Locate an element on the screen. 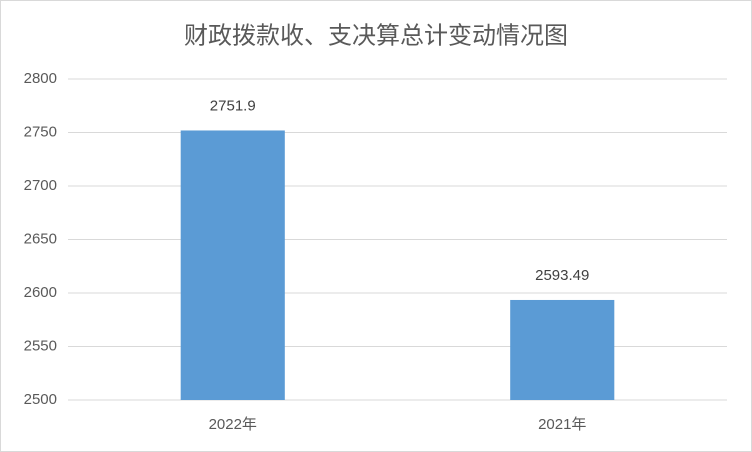  y-tick-label: 2500 is located at coordinates (40, 399).